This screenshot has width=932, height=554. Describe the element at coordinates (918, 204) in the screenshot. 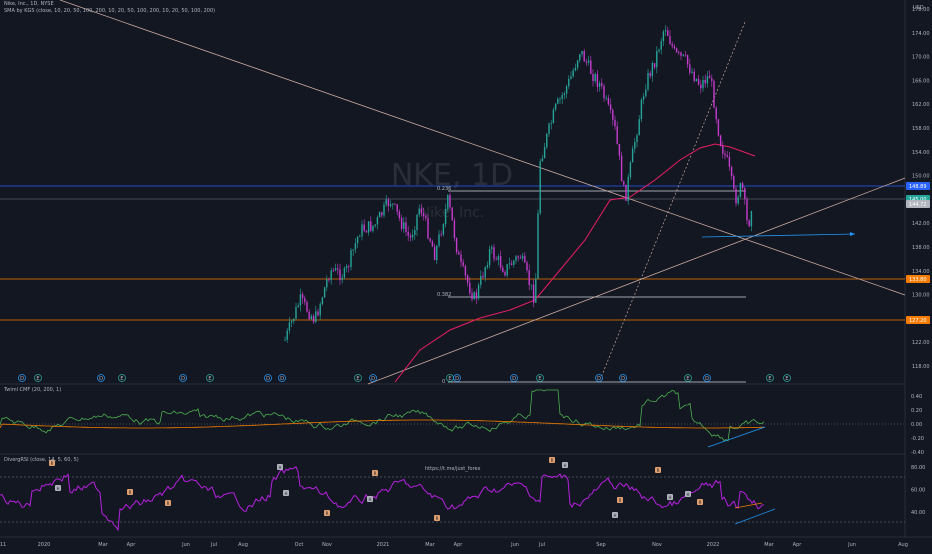

I see `price-label-box` at that location.